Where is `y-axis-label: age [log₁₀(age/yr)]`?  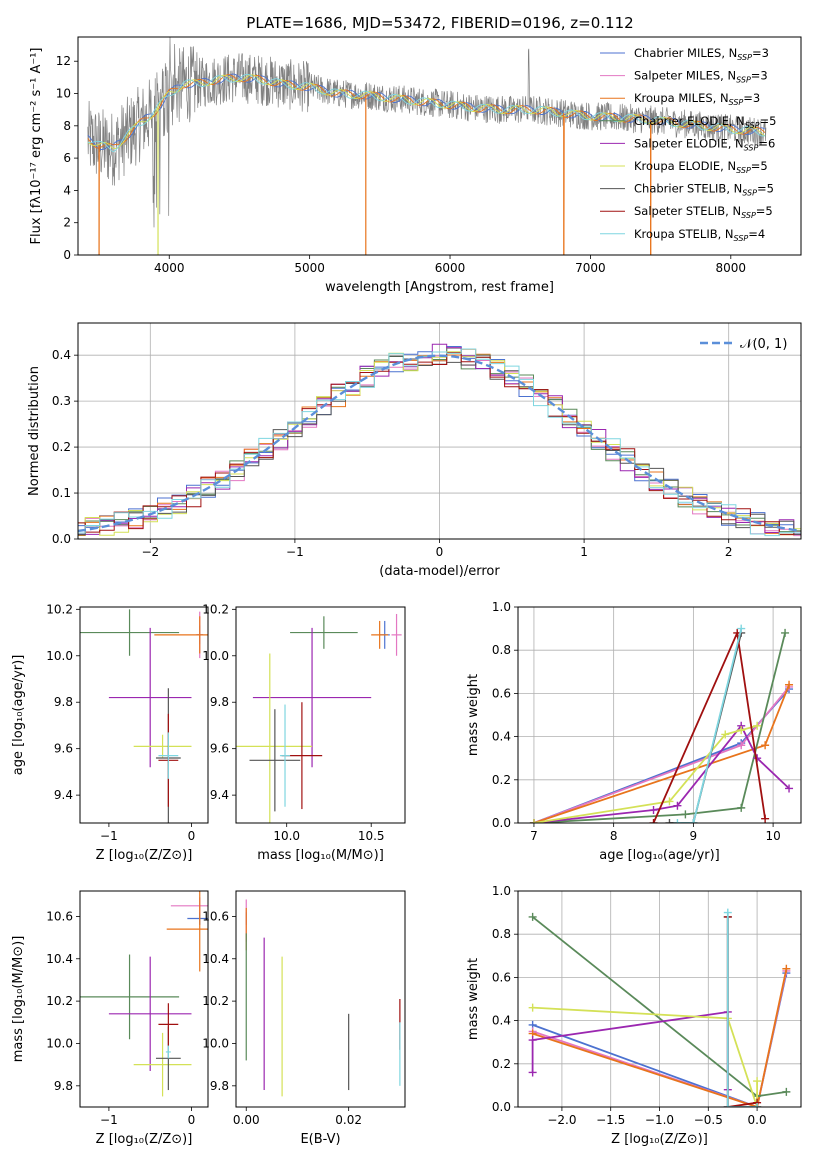
y-axis-label: age [log₁₀(age/yr)] is located at coordinates (18, 715).